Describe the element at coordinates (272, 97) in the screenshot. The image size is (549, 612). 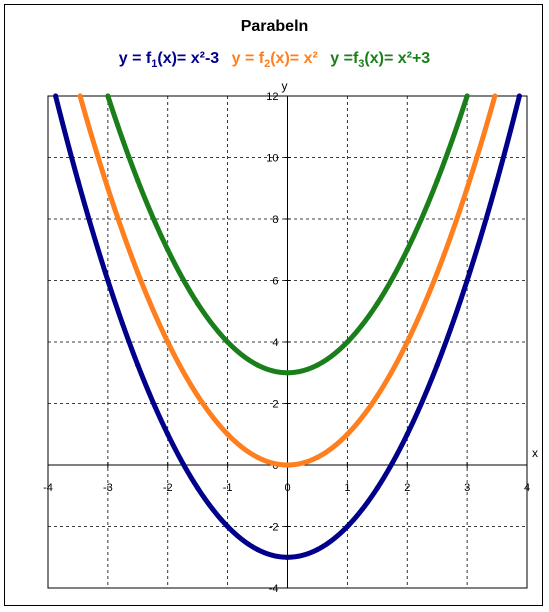
I see `y-tick-label: 12` at that location.